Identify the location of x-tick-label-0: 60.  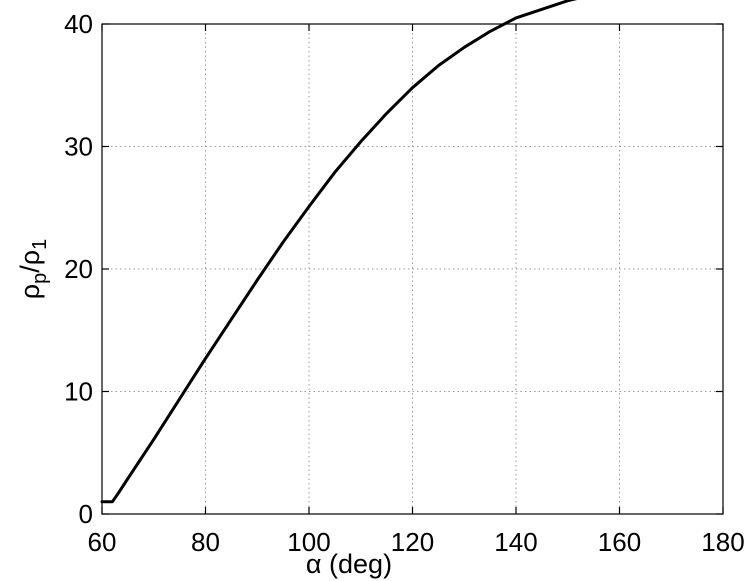
(102, 542).